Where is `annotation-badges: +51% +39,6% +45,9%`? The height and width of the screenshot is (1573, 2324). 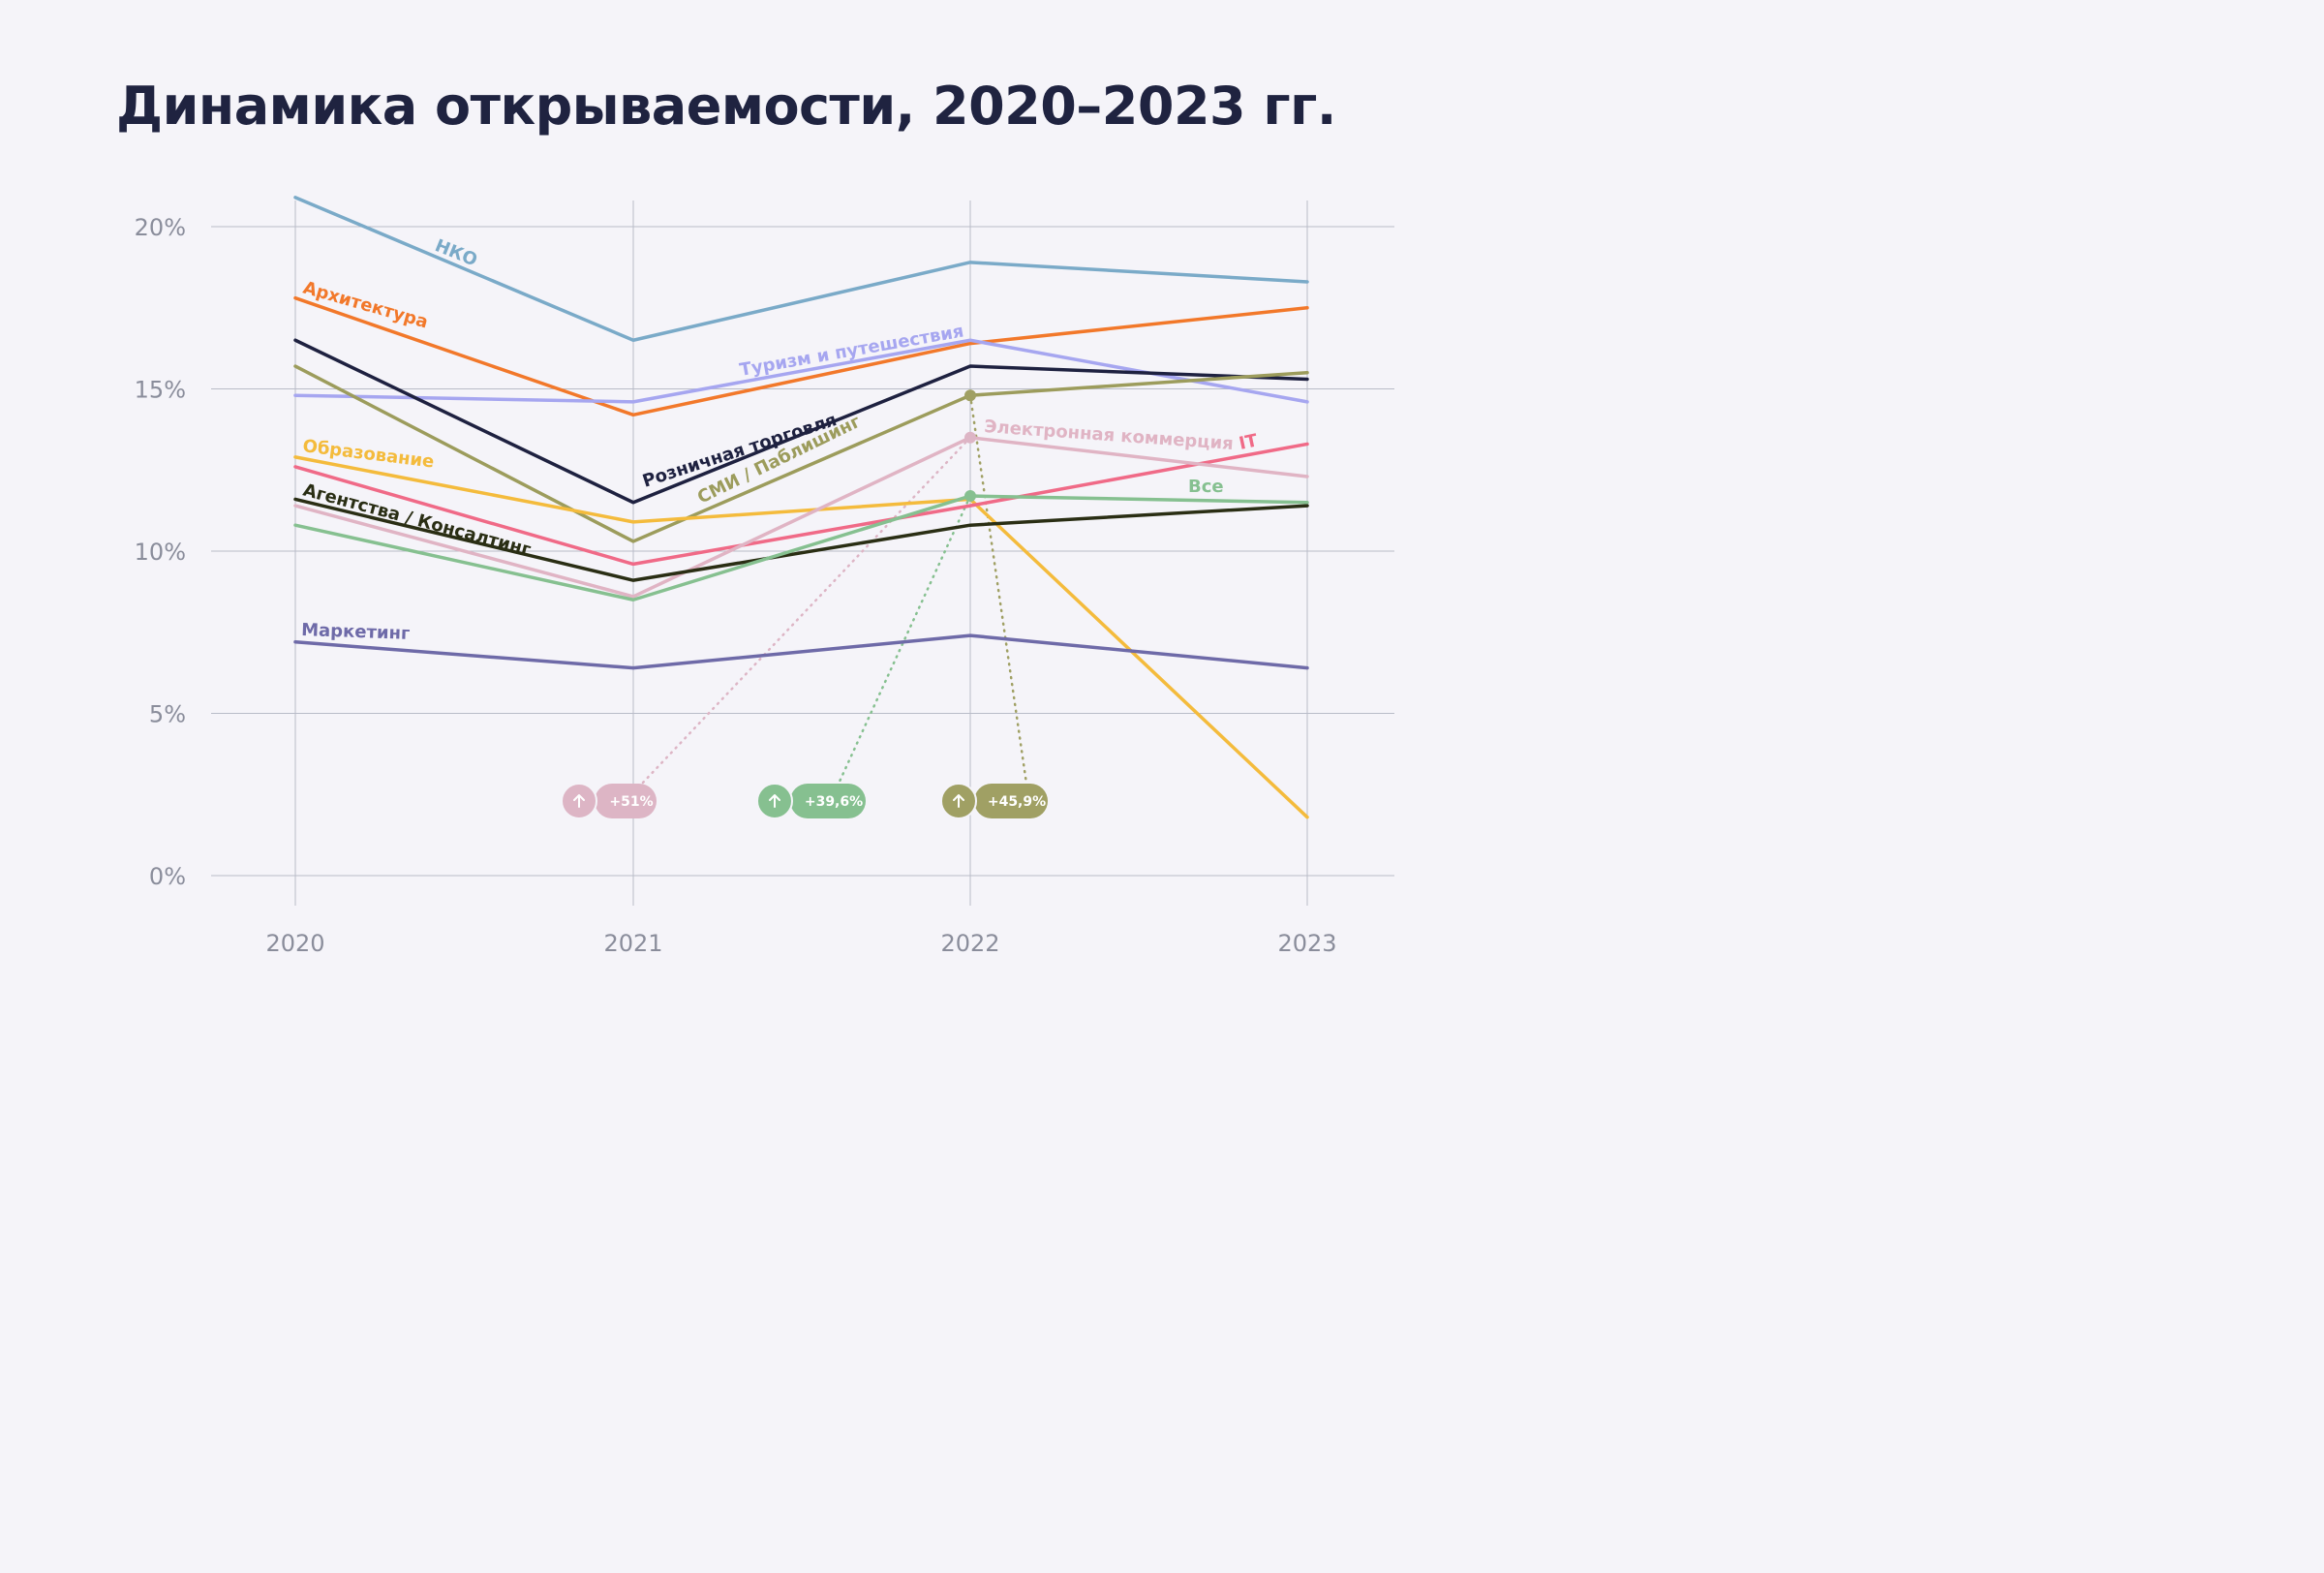
annotation-badges: +51% +39,6% +45,9% is located at coordinates (804, 801).